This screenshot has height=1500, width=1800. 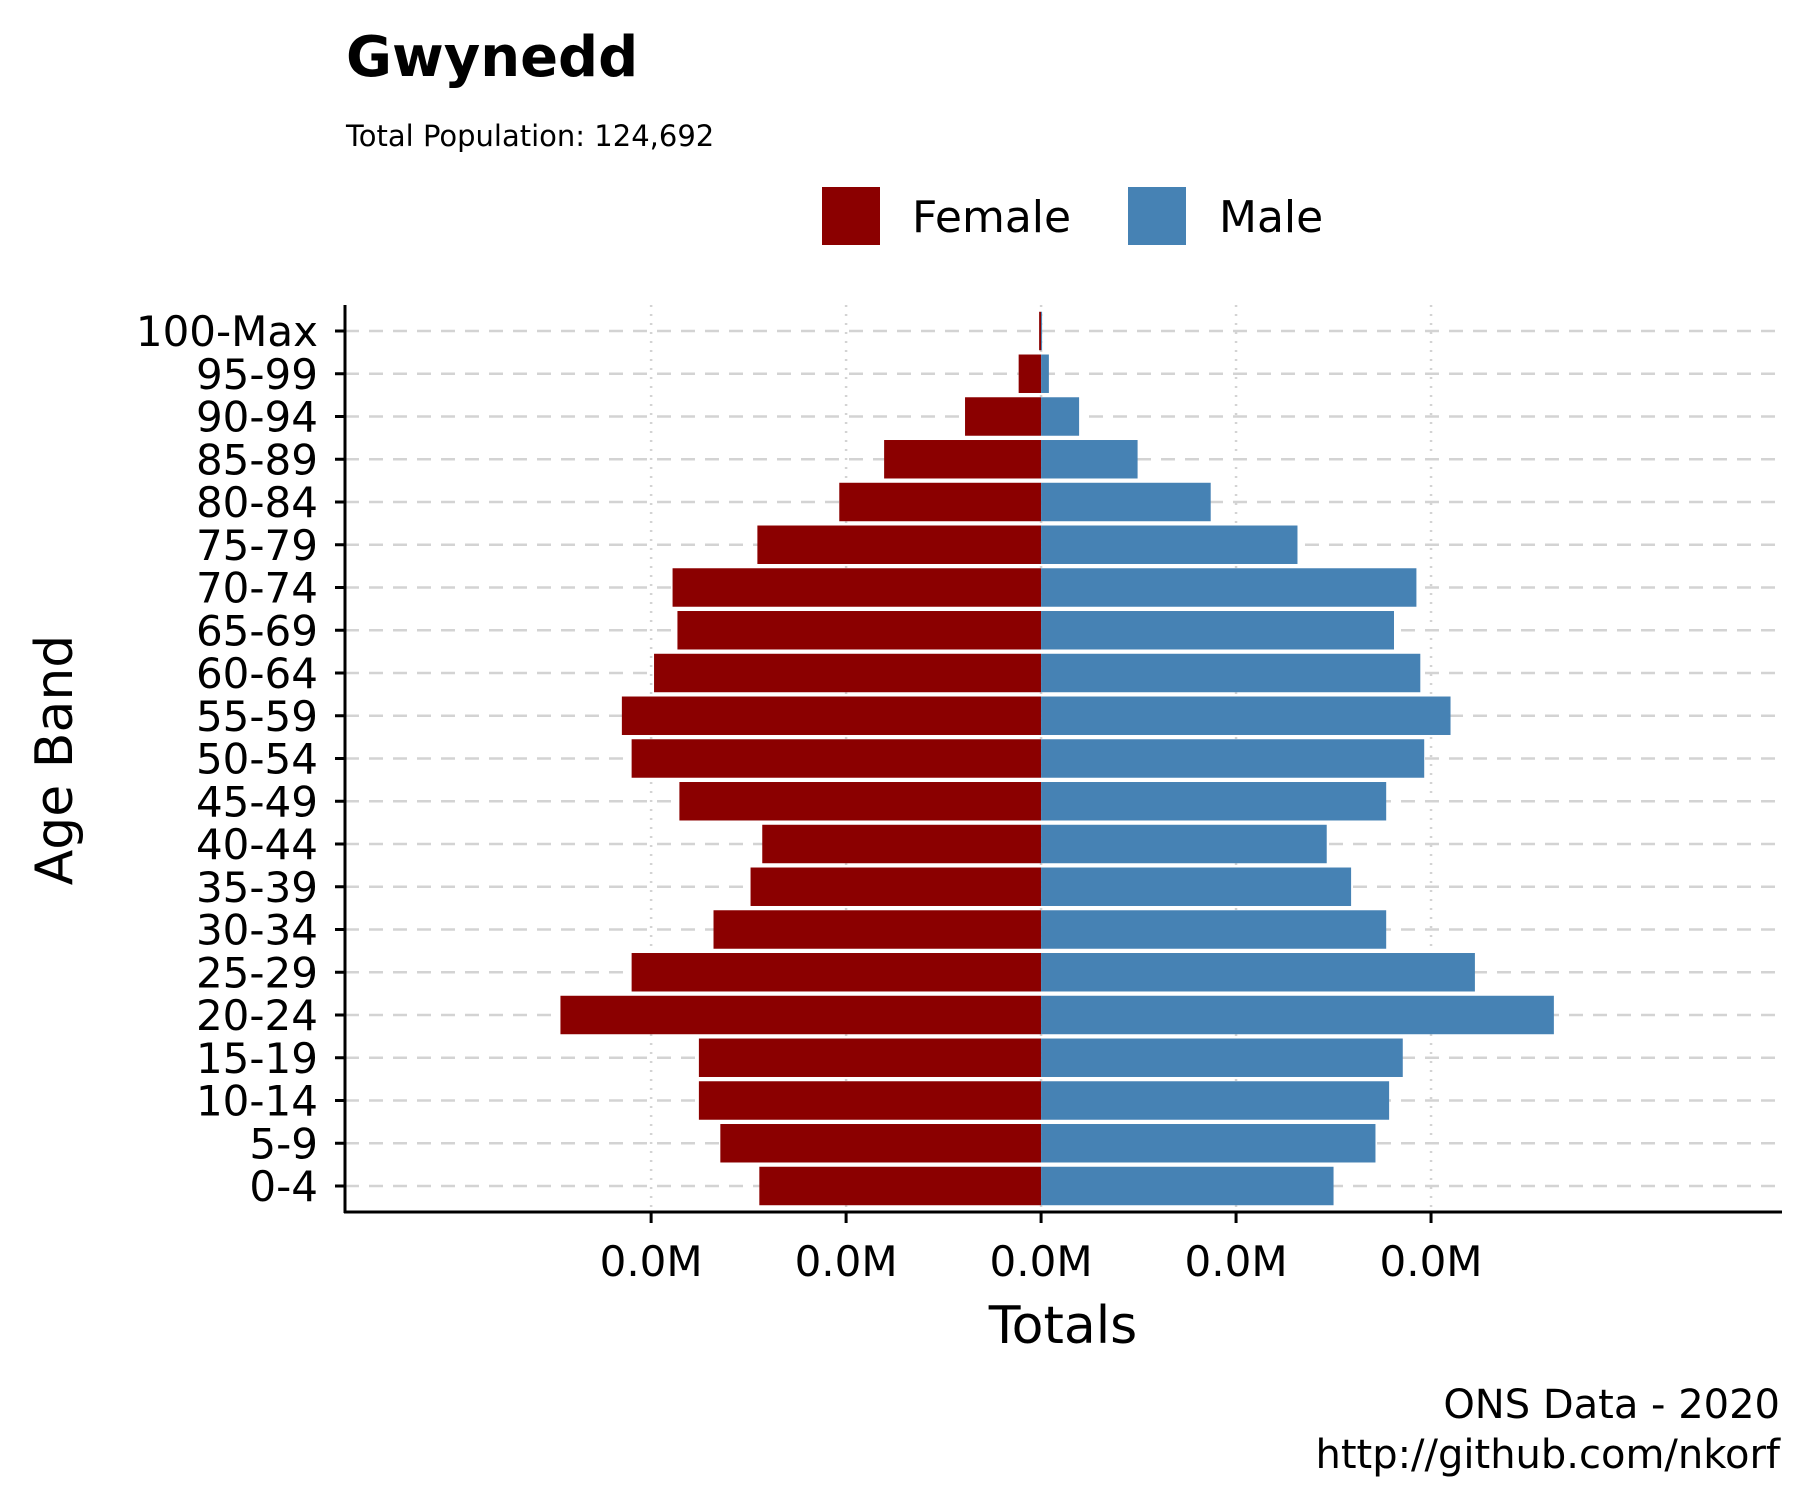 What do you see at coordinates (257, 588) in the screenshot?
I see `y-tick-label-70-74: 70-74` at bounding box center [257, 588].